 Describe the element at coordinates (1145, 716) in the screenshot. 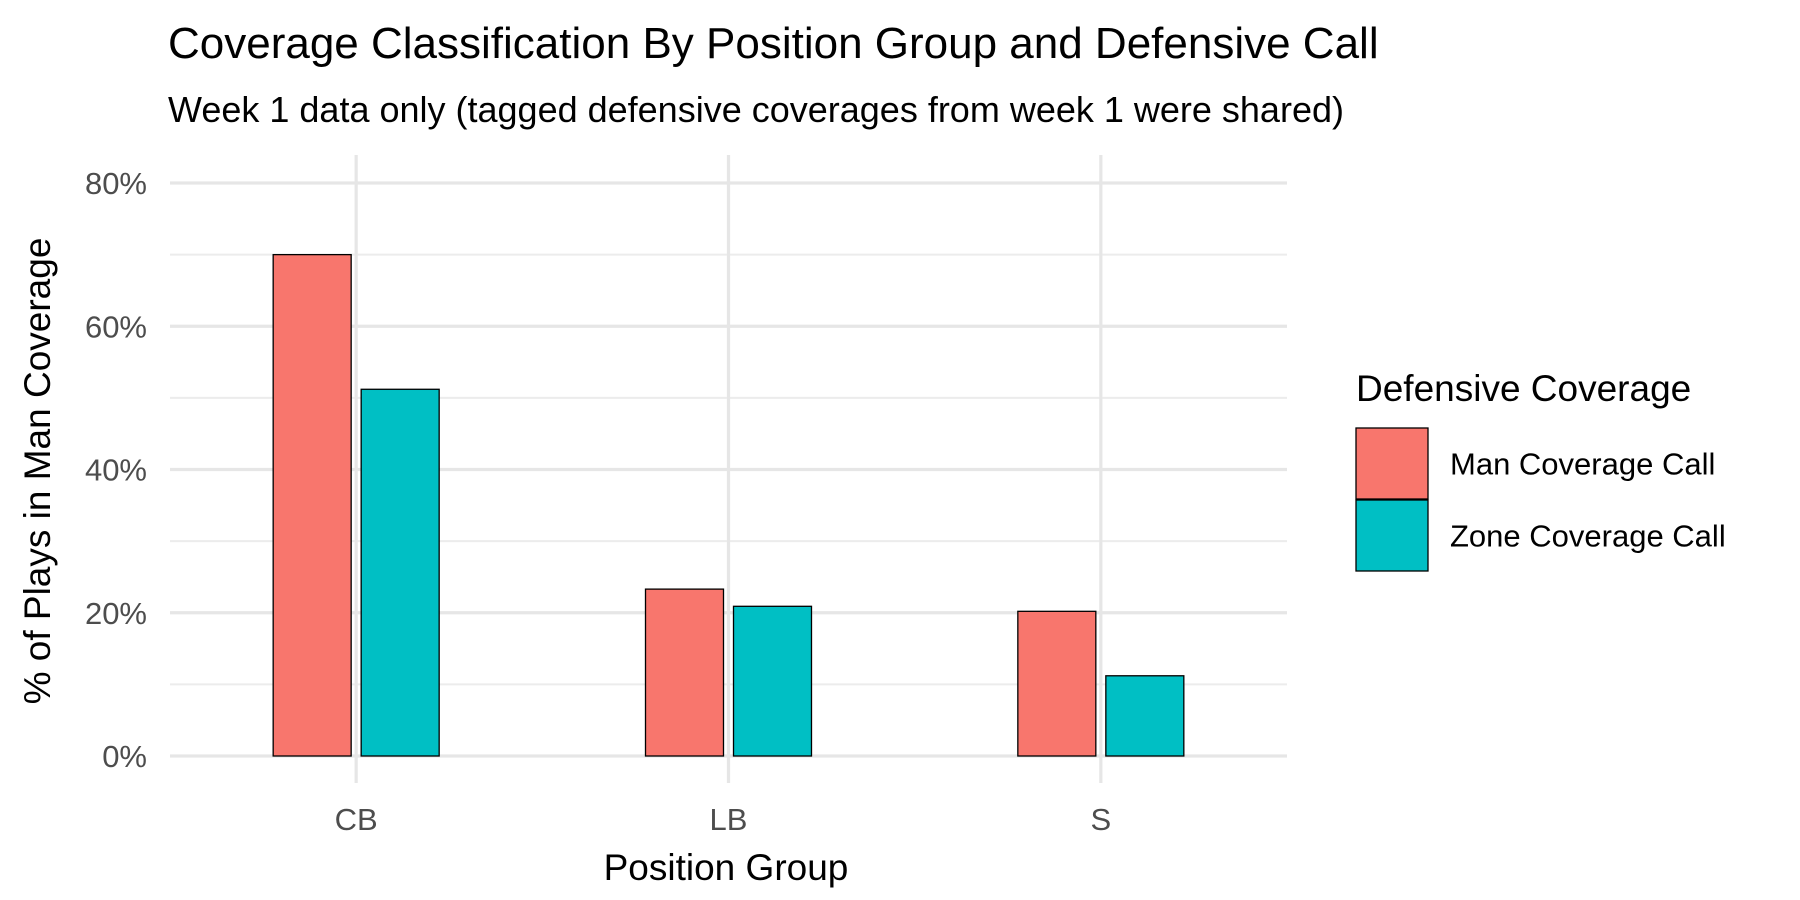

I see `bar-s-zone-coverage-call` at that location.